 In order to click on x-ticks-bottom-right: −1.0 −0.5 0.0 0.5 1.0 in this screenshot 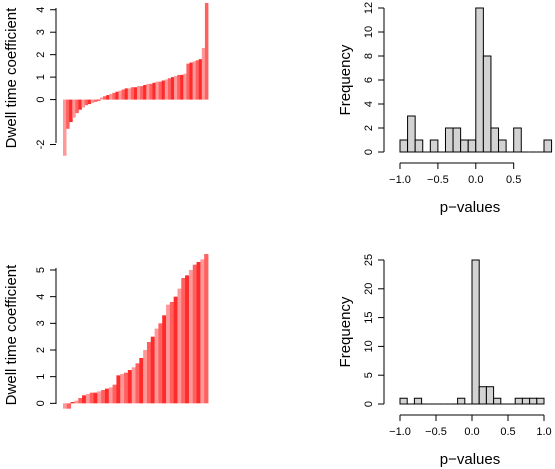, I will do `click(470, 426)`.